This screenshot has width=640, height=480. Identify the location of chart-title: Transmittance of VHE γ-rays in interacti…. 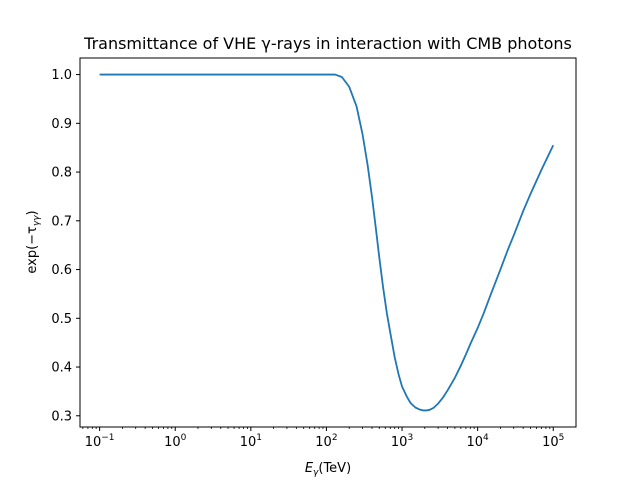
(327, 43).